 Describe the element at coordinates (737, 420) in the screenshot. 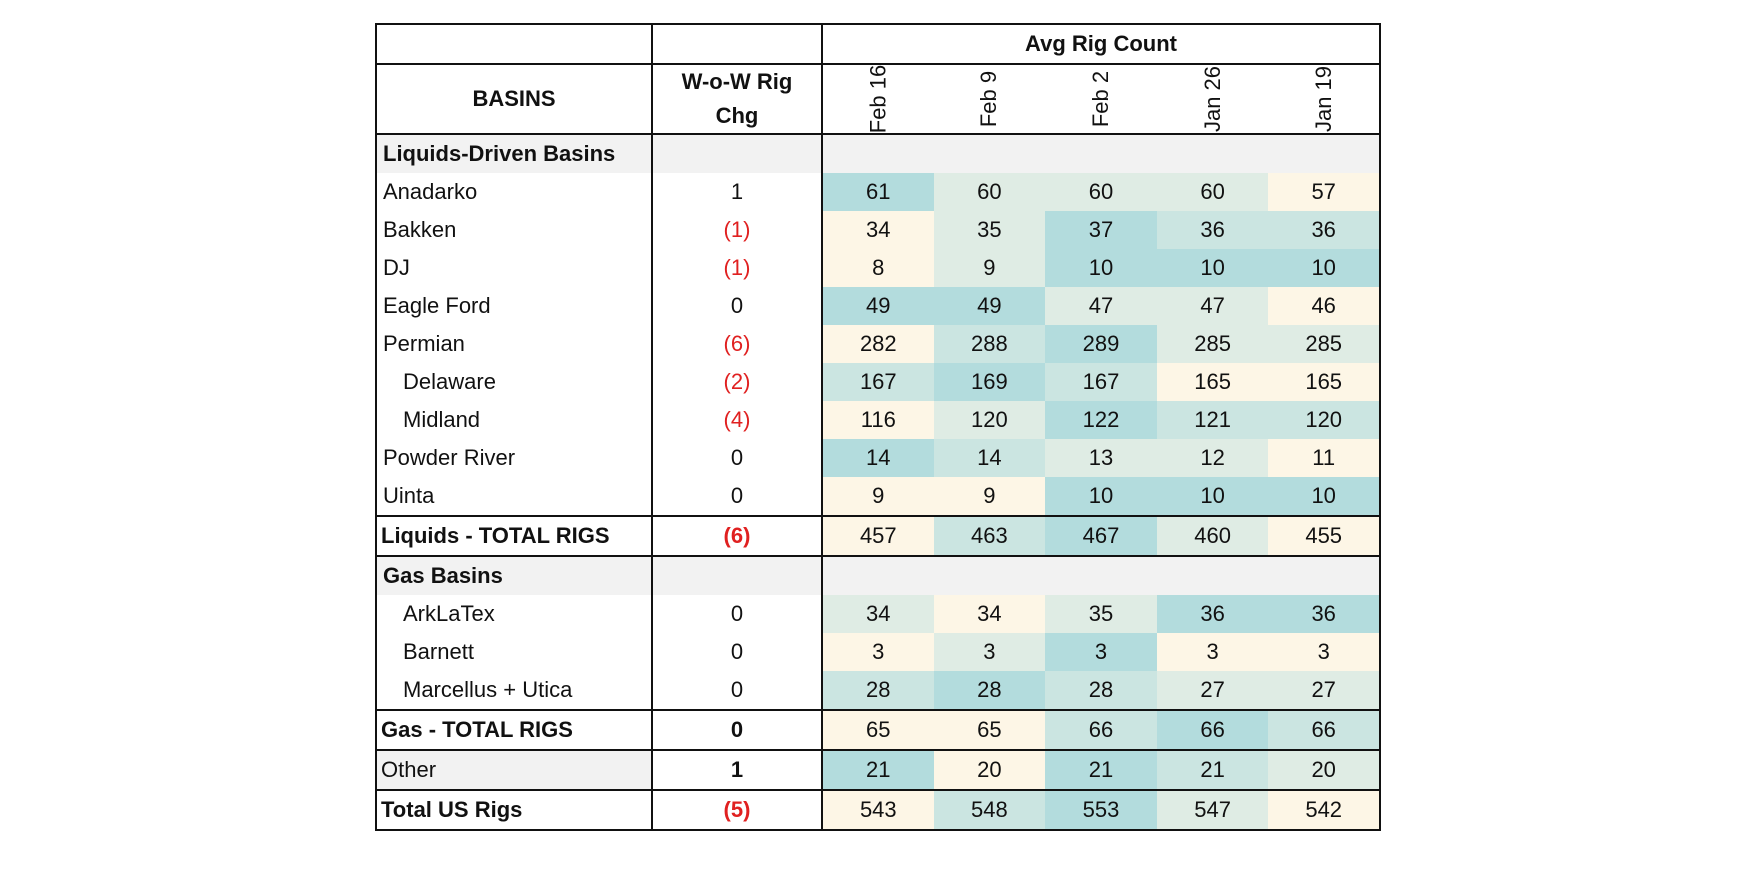

I see `wow-change-value: (4)` at that location.